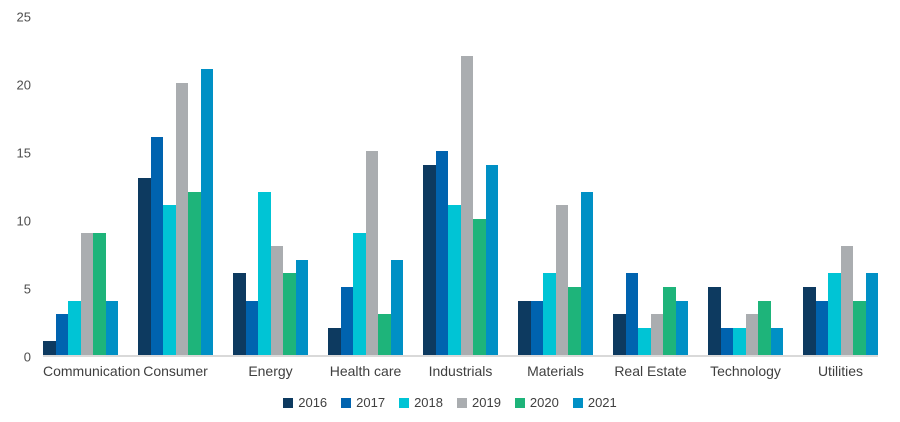 The image size is (900, 422). Describe the element at coordinates (555, 371) in the screenshot. I see `x-label-materials: Materials` at that location.